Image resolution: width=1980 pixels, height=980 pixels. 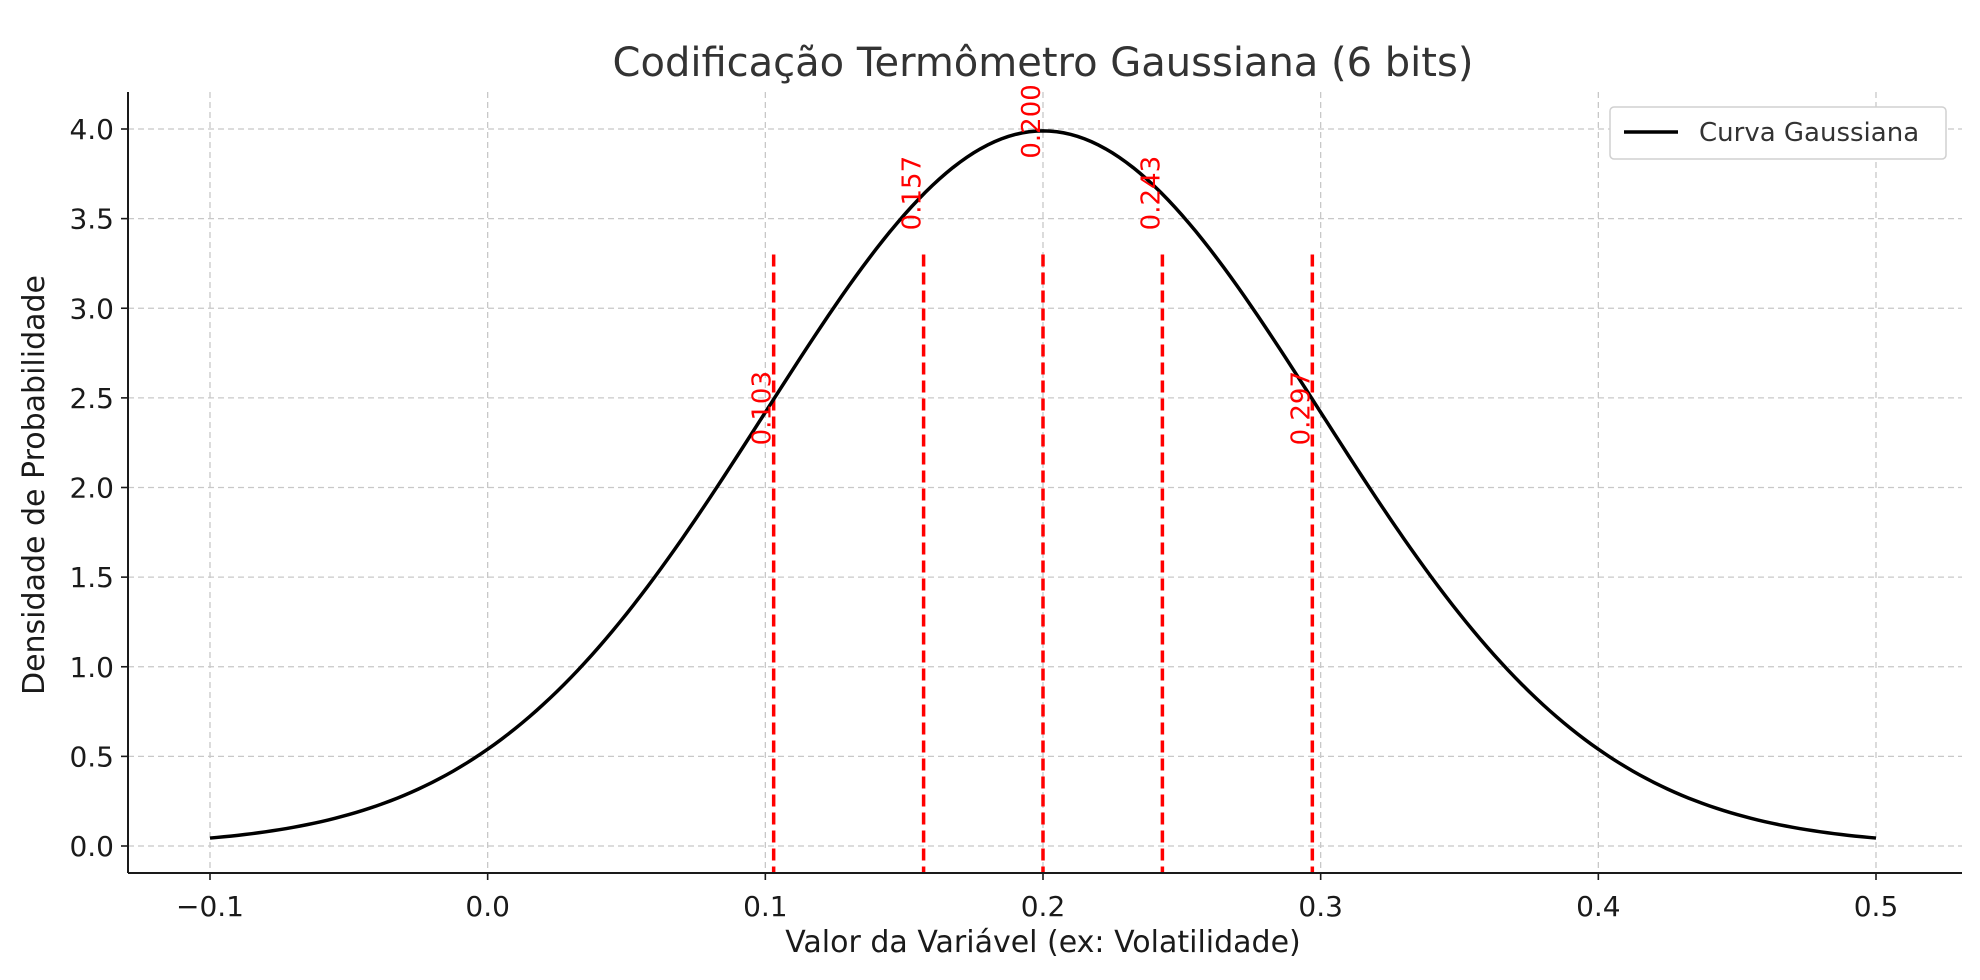 What do you see at coordinates (1043, 942) in the screenshot?
I see `x-axis-label: Valor da Variável (ex: Volatilidade)` at bounding box center [1043, 942].